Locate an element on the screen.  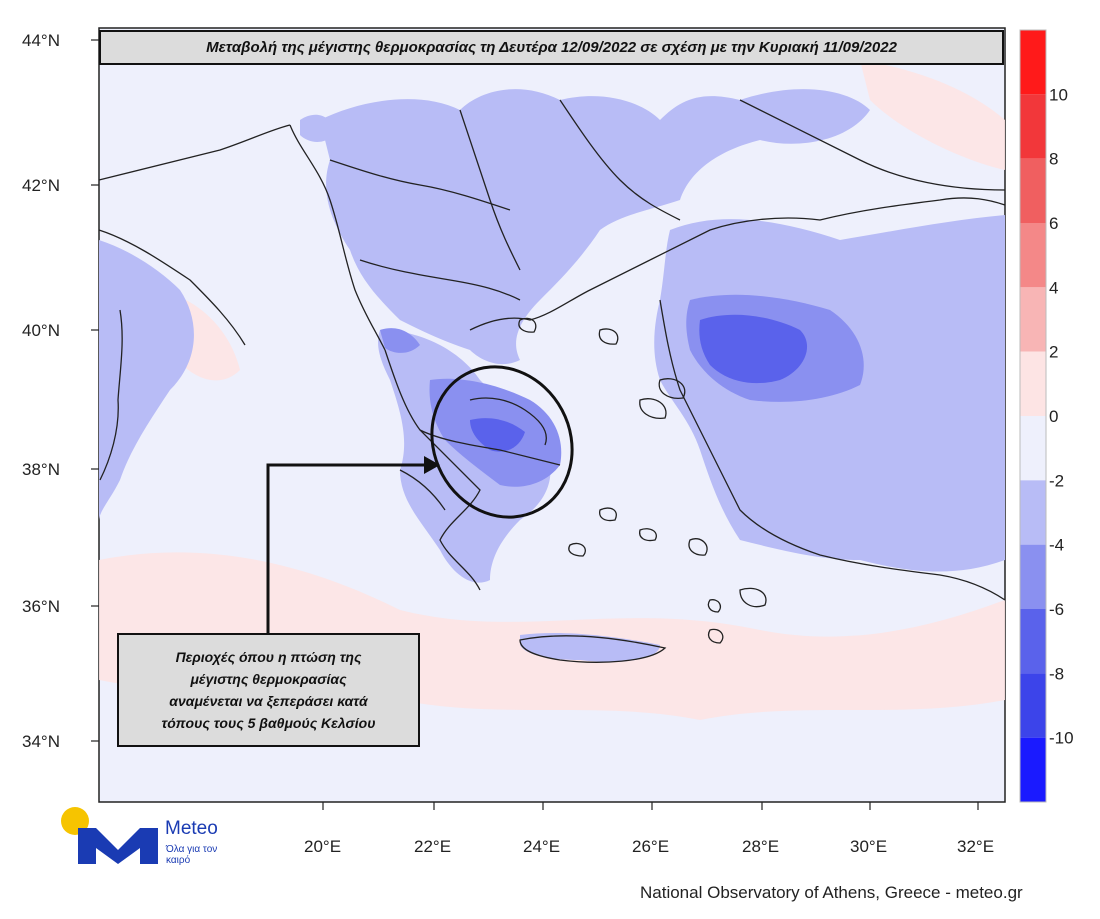
colorbar-tick-label: -10 is located at coordinates (1061, 738).